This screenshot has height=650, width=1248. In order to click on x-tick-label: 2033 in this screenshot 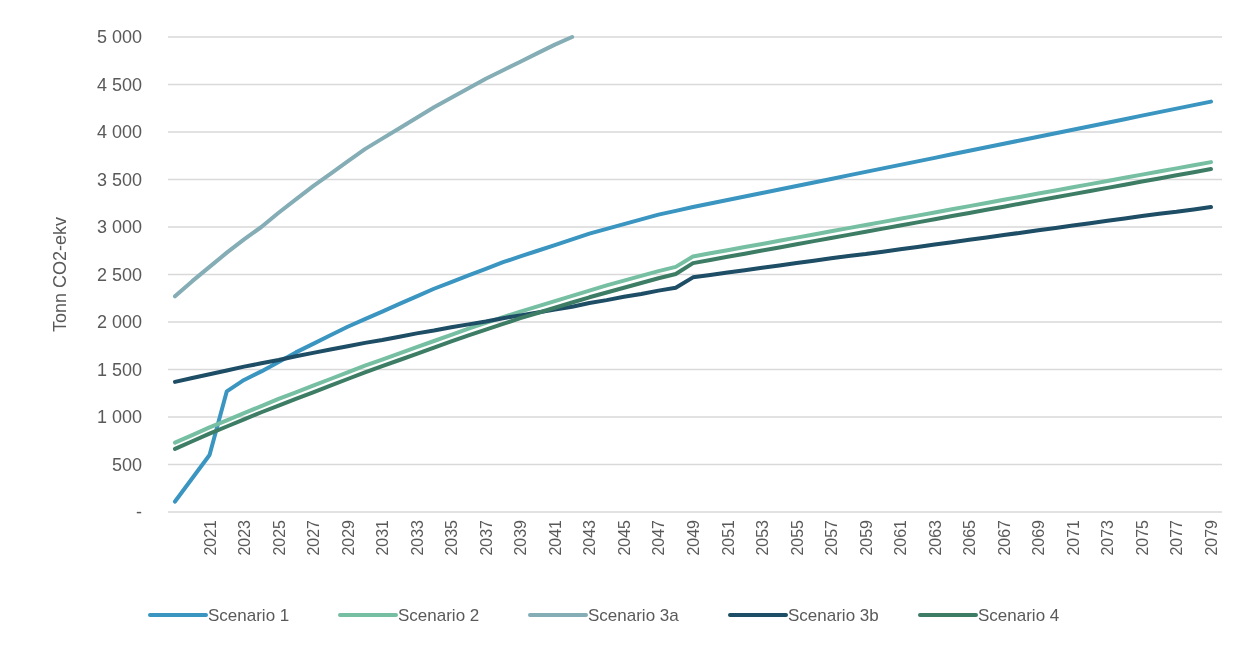, I will do `click(417, 537)`.